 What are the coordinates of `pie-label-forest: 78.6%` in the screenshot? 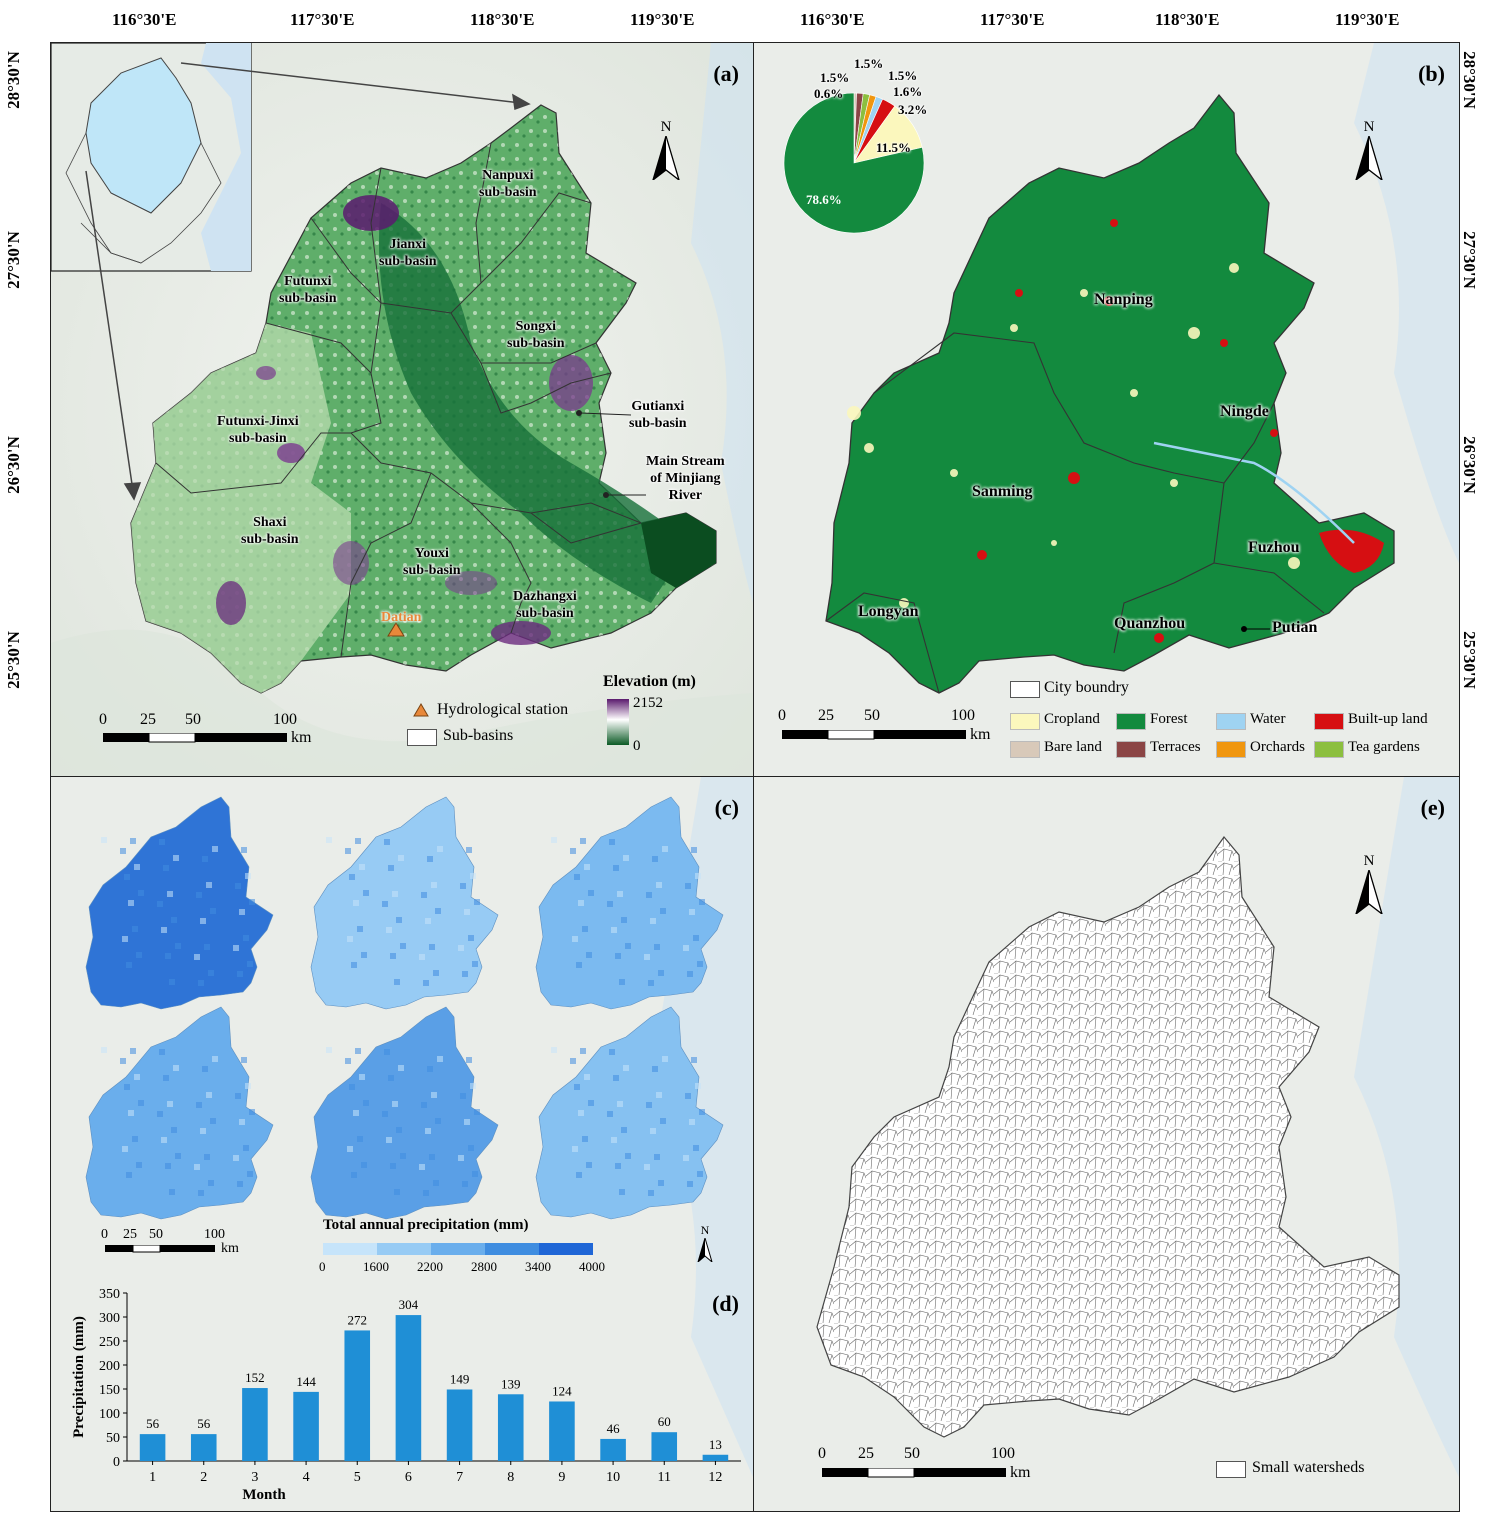 It's located at (824, 199).